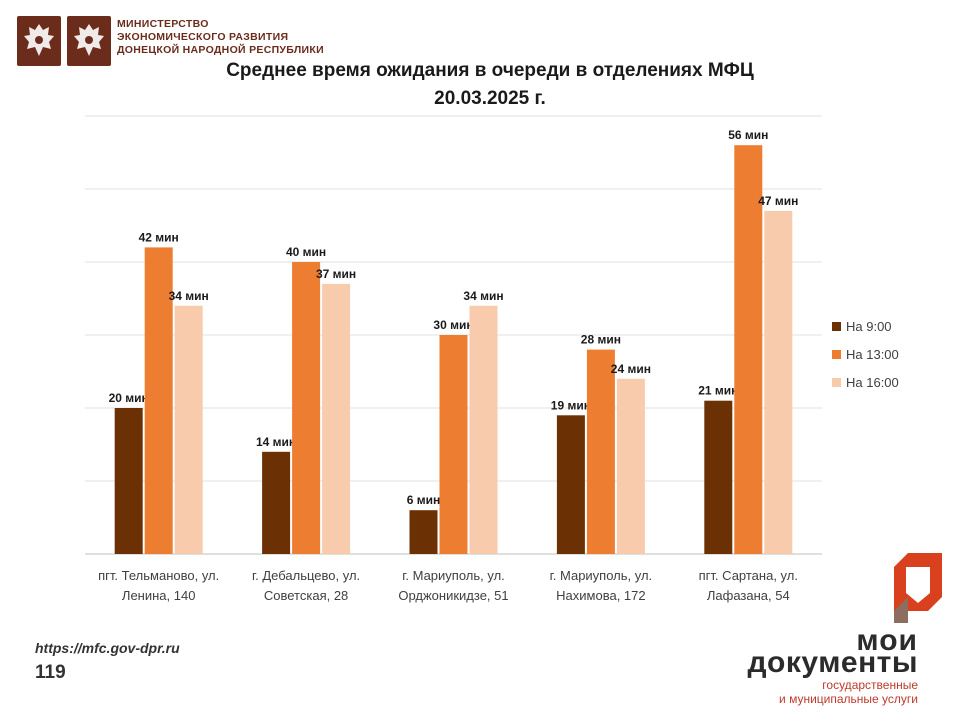 This screenshot has width=960, height=720. Describe the element at coordinates (869, 326) in the screenshot. I see `legend-entry: На 9:00` at that location.